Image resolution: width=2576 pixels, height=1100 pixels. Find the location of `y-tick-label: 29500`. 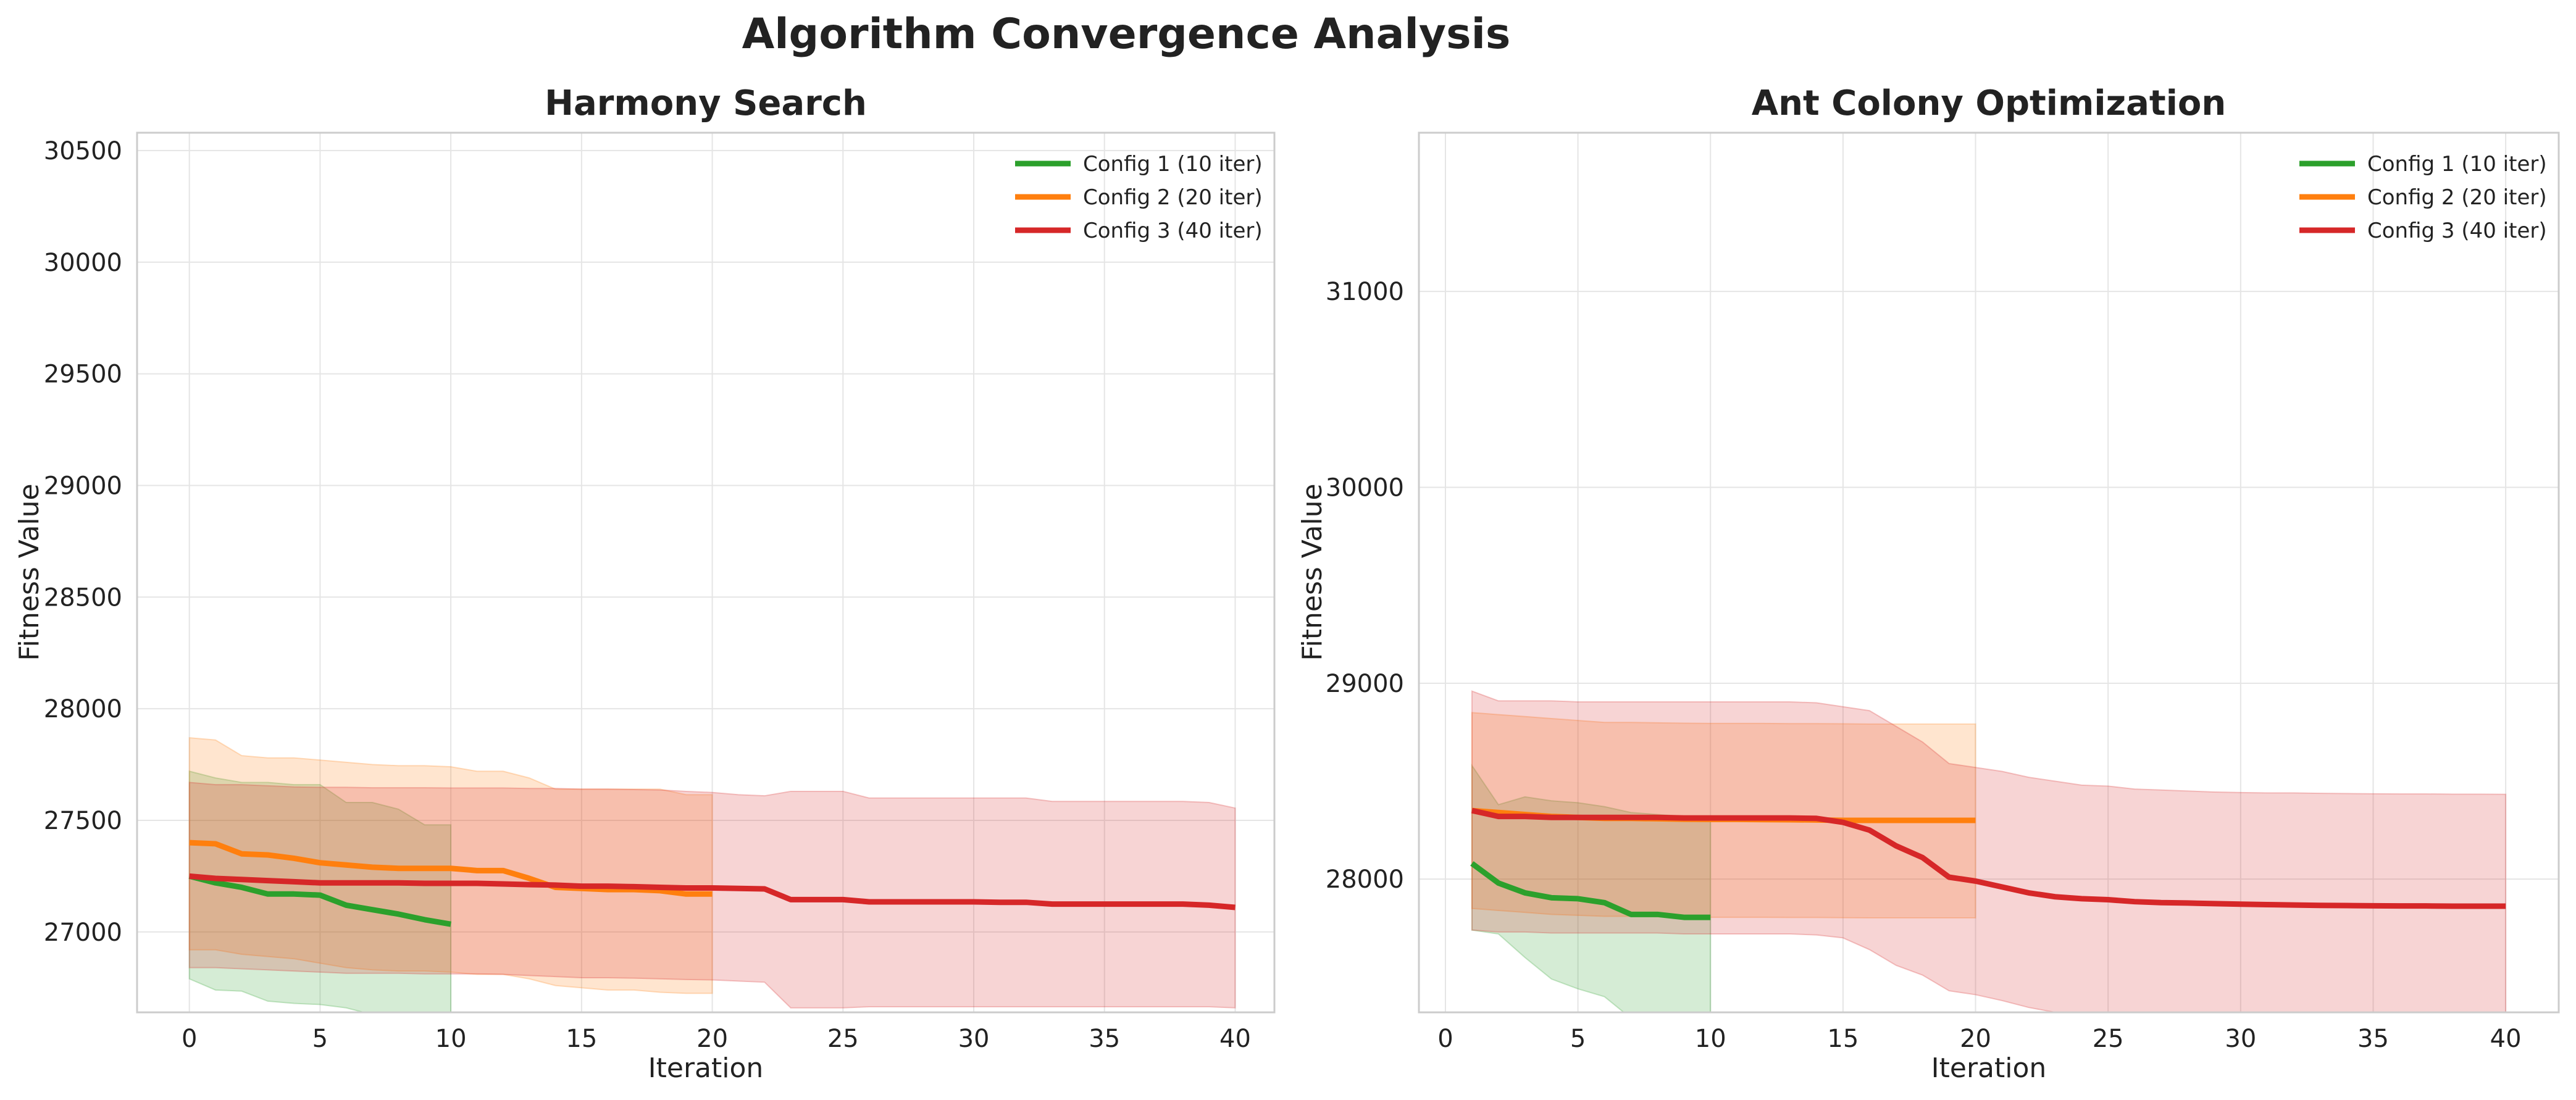

y-tick-label: 29500 is located at coordinates (83, 374).